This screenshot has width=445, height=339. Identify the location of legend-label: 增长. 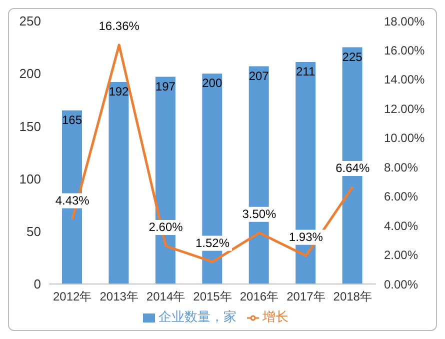
(275, 316).